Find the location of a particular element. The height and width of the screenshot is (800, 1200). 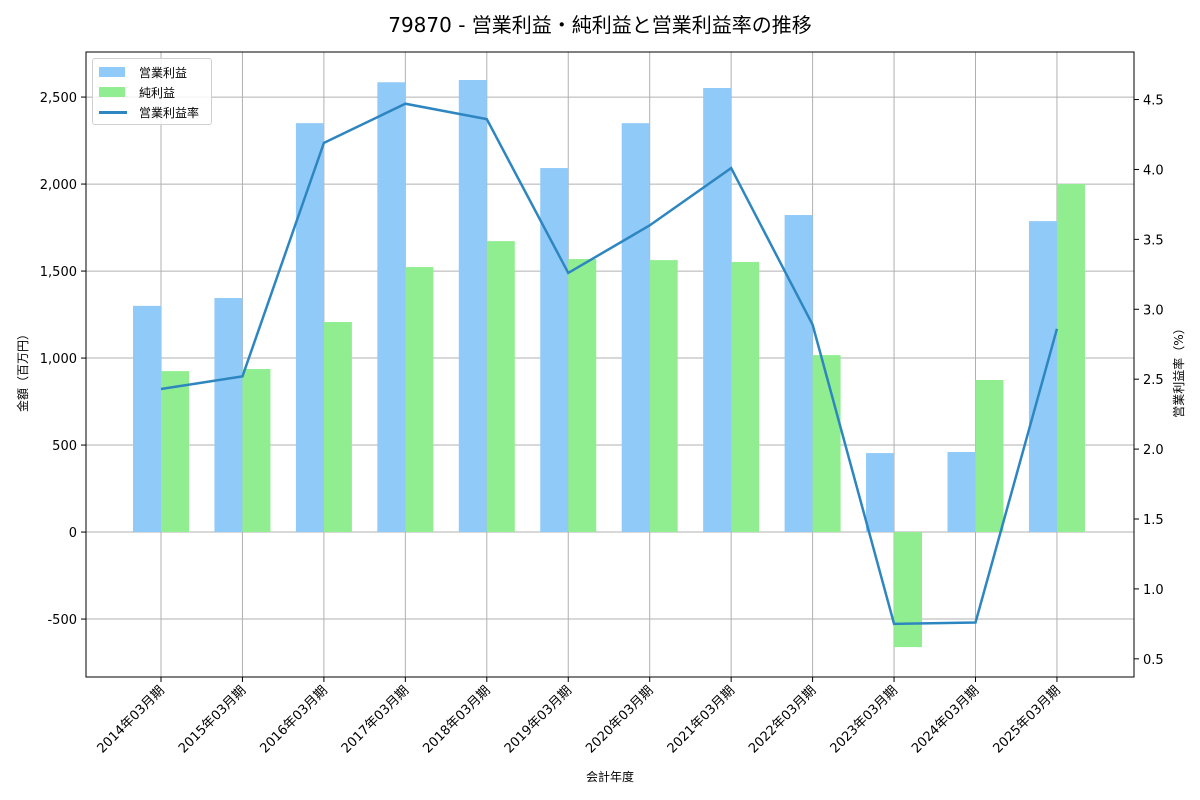

legend-label: 営業利益 is located at coordinates (163, 72).